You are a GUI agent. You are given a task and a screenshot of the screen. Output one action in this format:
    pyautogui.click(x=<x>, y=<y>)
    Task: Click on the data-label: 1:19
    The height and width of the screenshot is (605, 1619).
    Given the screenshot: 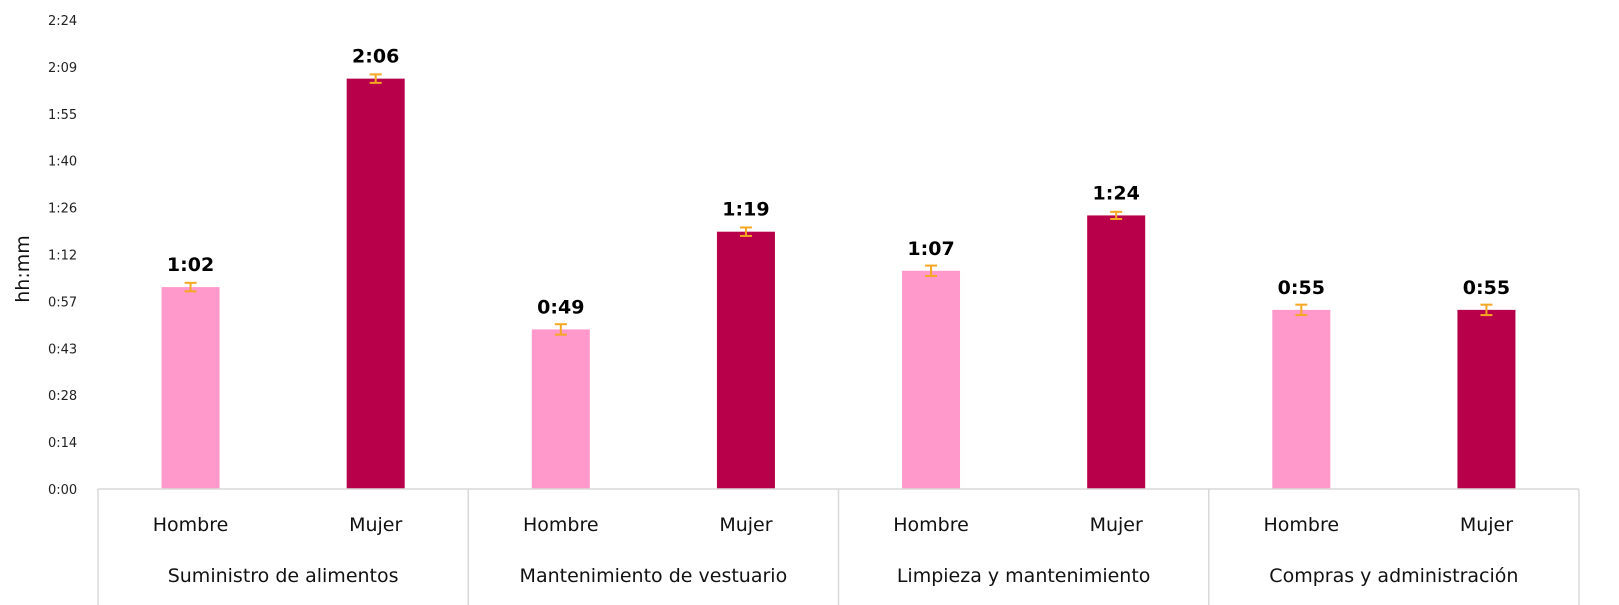 What is the action you would take?
    pyautogui.click(x=745, y=210)
    